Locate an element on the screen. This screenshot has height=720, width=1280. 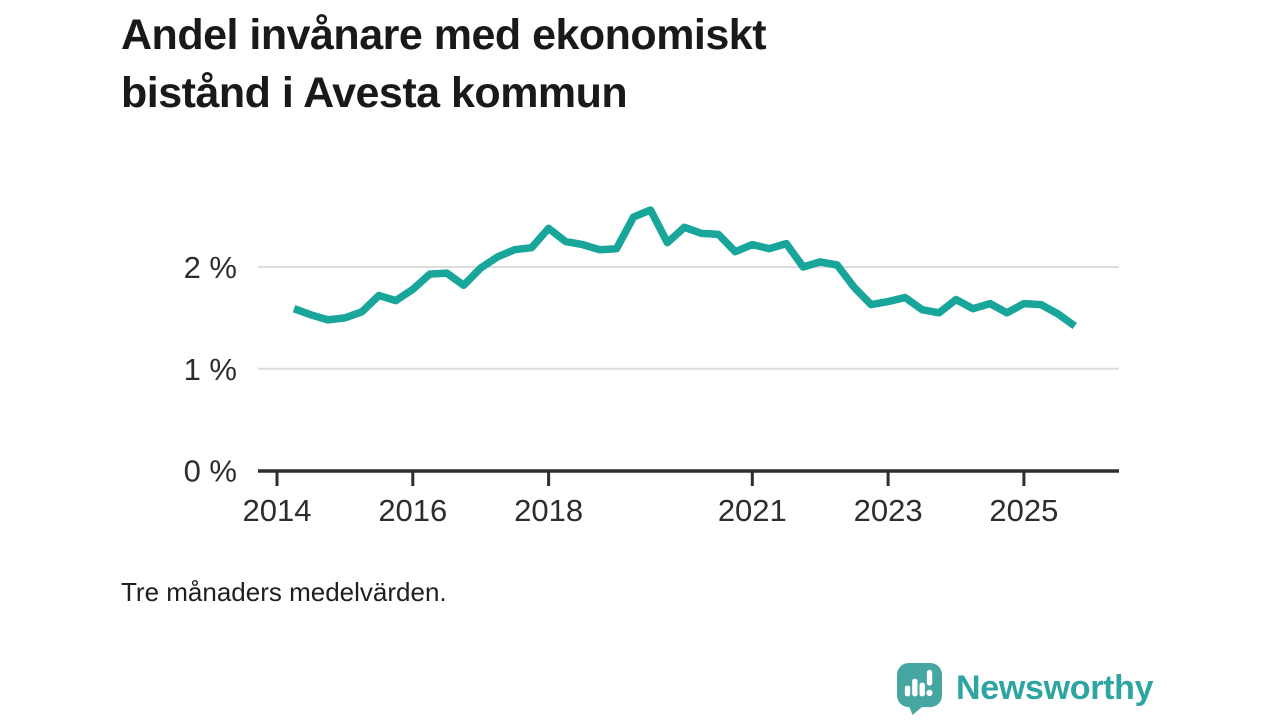
y-tick-label: 0 % is located at coordinates (210, 471).